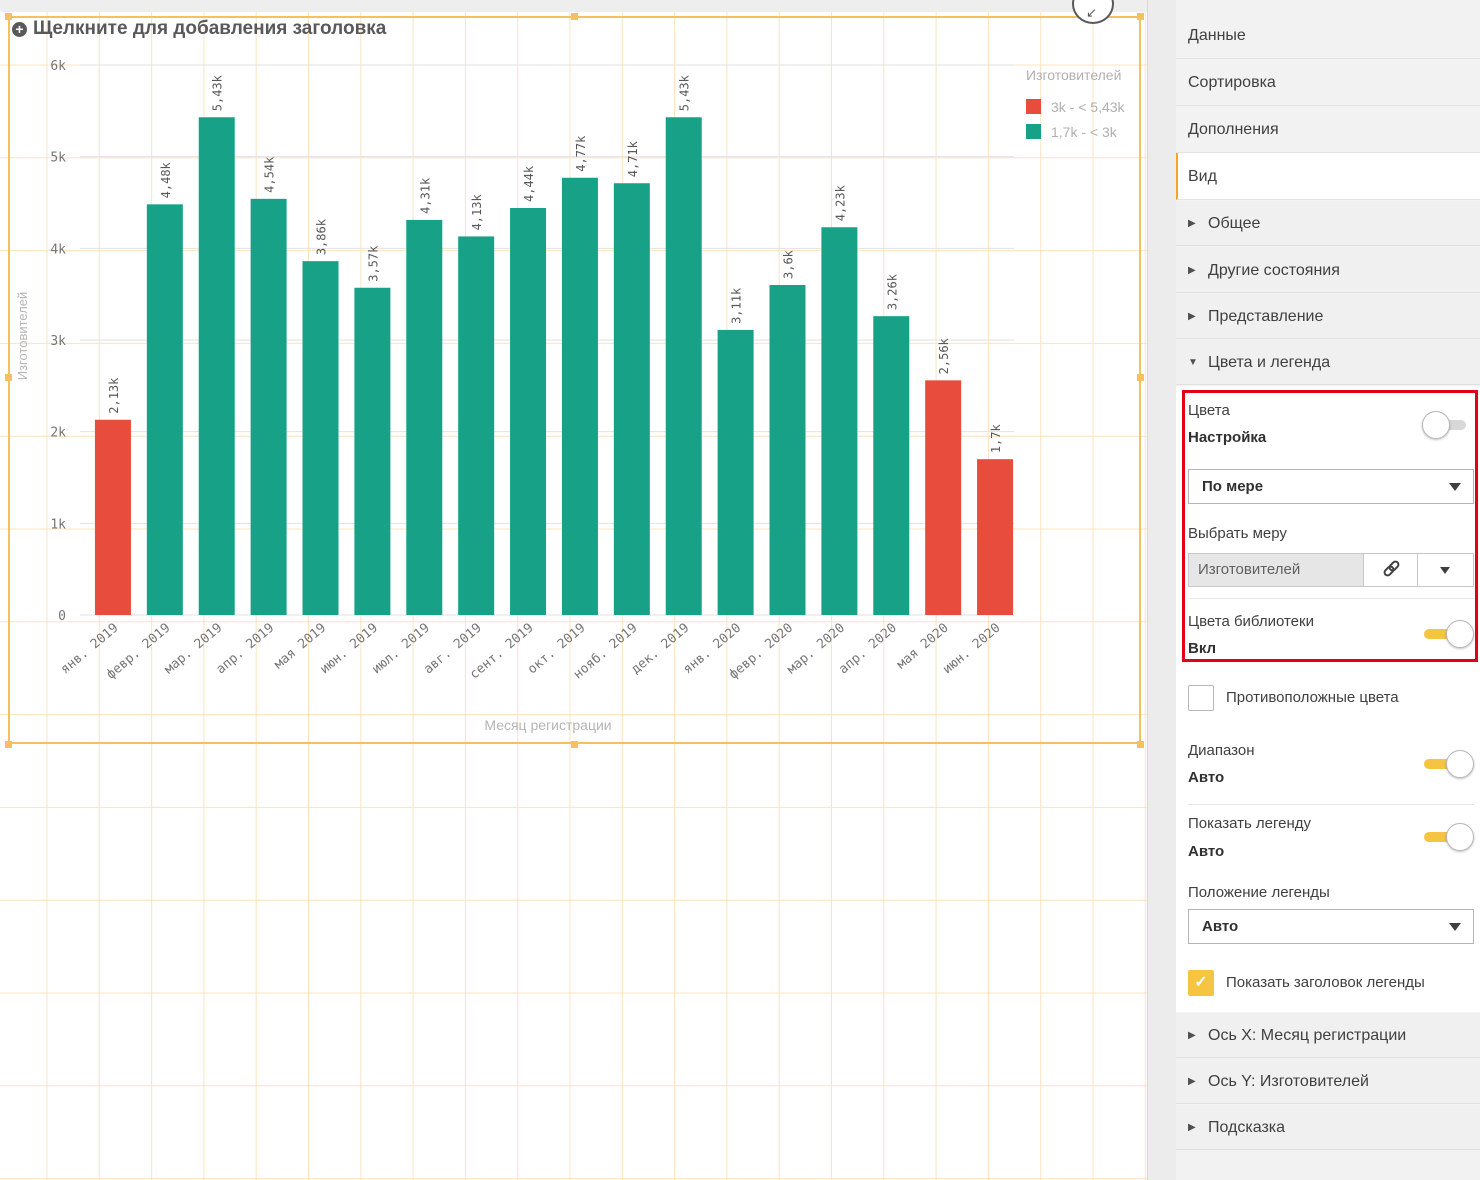  I want to click on legend-entry-label: 3k - < 5,43k, so click(1088, 107).